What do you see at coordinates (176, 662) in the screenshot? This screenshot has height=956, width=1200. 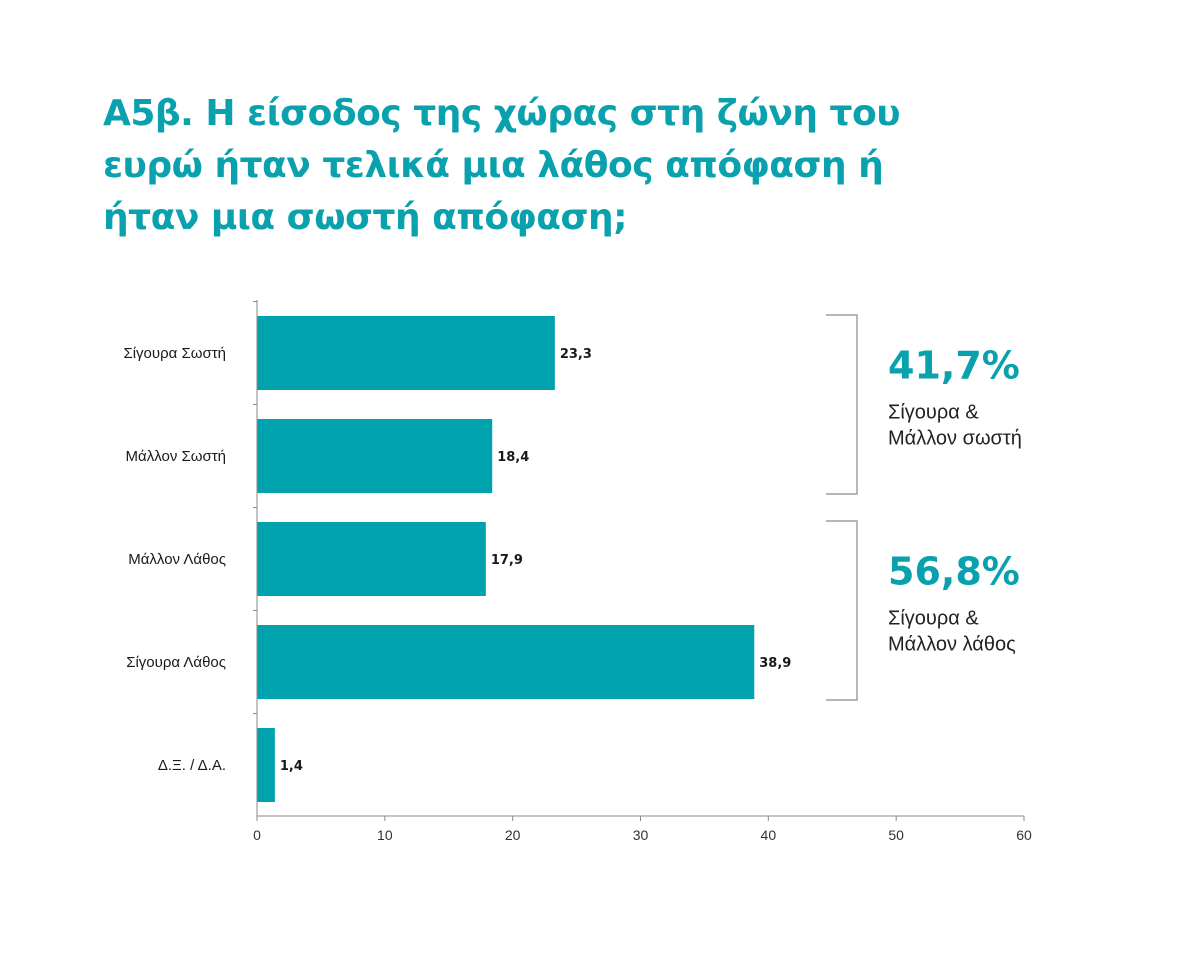 I see `category-label: Σίγουρα Λάθος` at bounding box center [176, 662].